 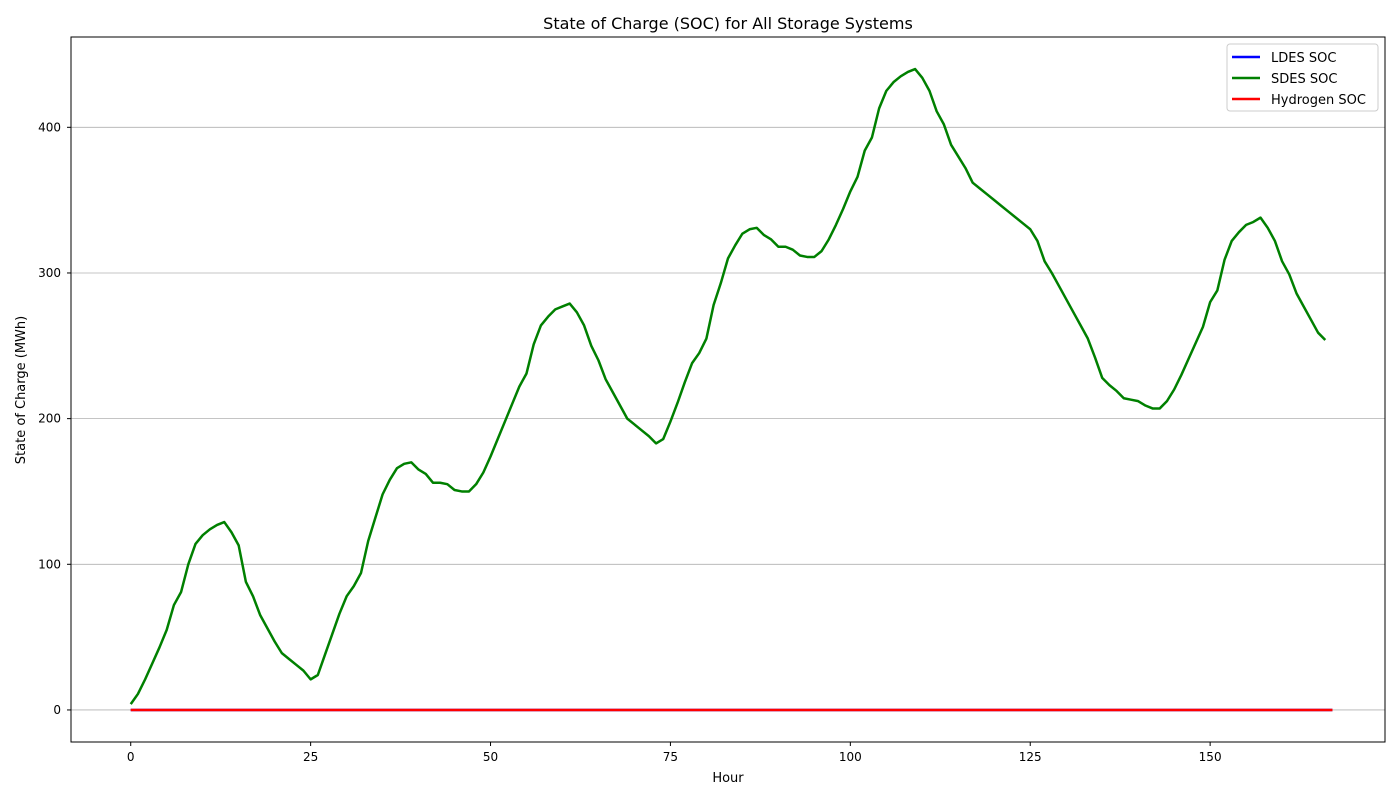 What do you see at coordinates (1303, 58) in the screenshot?
I see `ldes-soc-legend-label: LDES SOC` at bounding box center [1303, 58].